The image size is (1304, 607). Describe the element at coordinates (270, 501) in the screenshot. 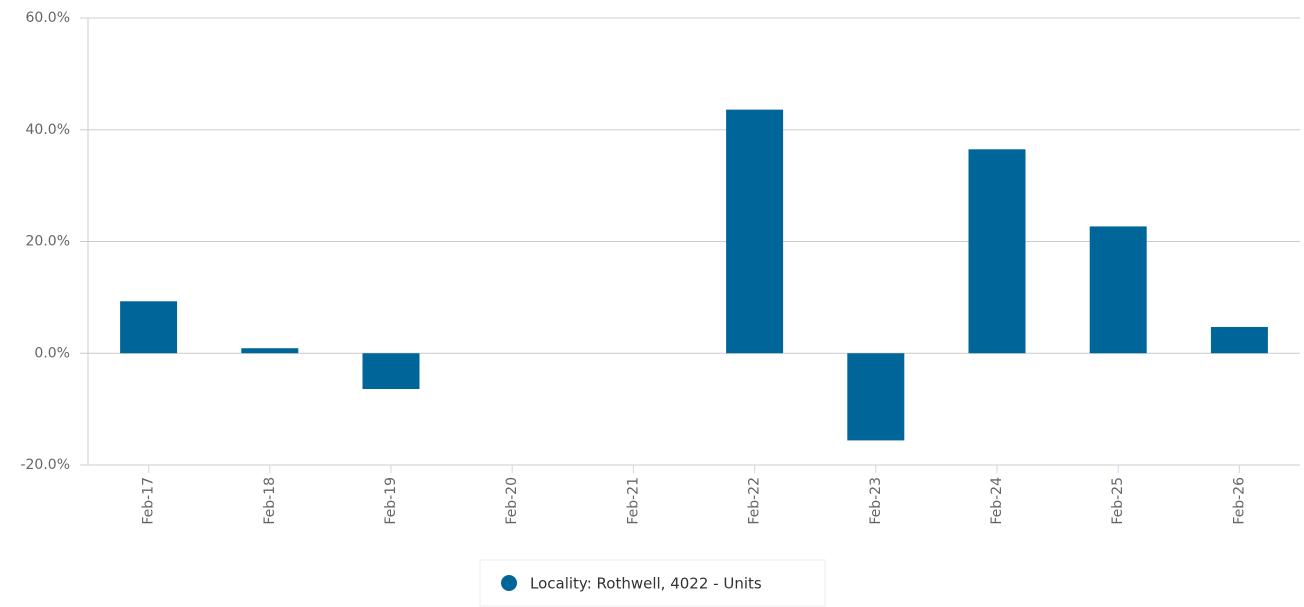

I see `x-tick-label: Feb-18` at that location.